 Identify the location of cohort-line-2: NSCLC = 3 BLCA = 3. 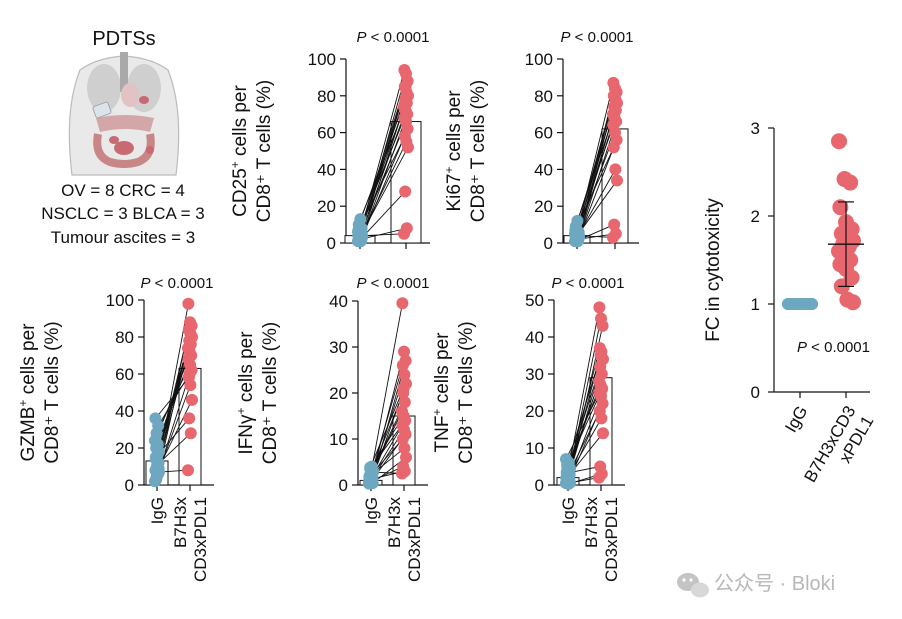
(122, 213).